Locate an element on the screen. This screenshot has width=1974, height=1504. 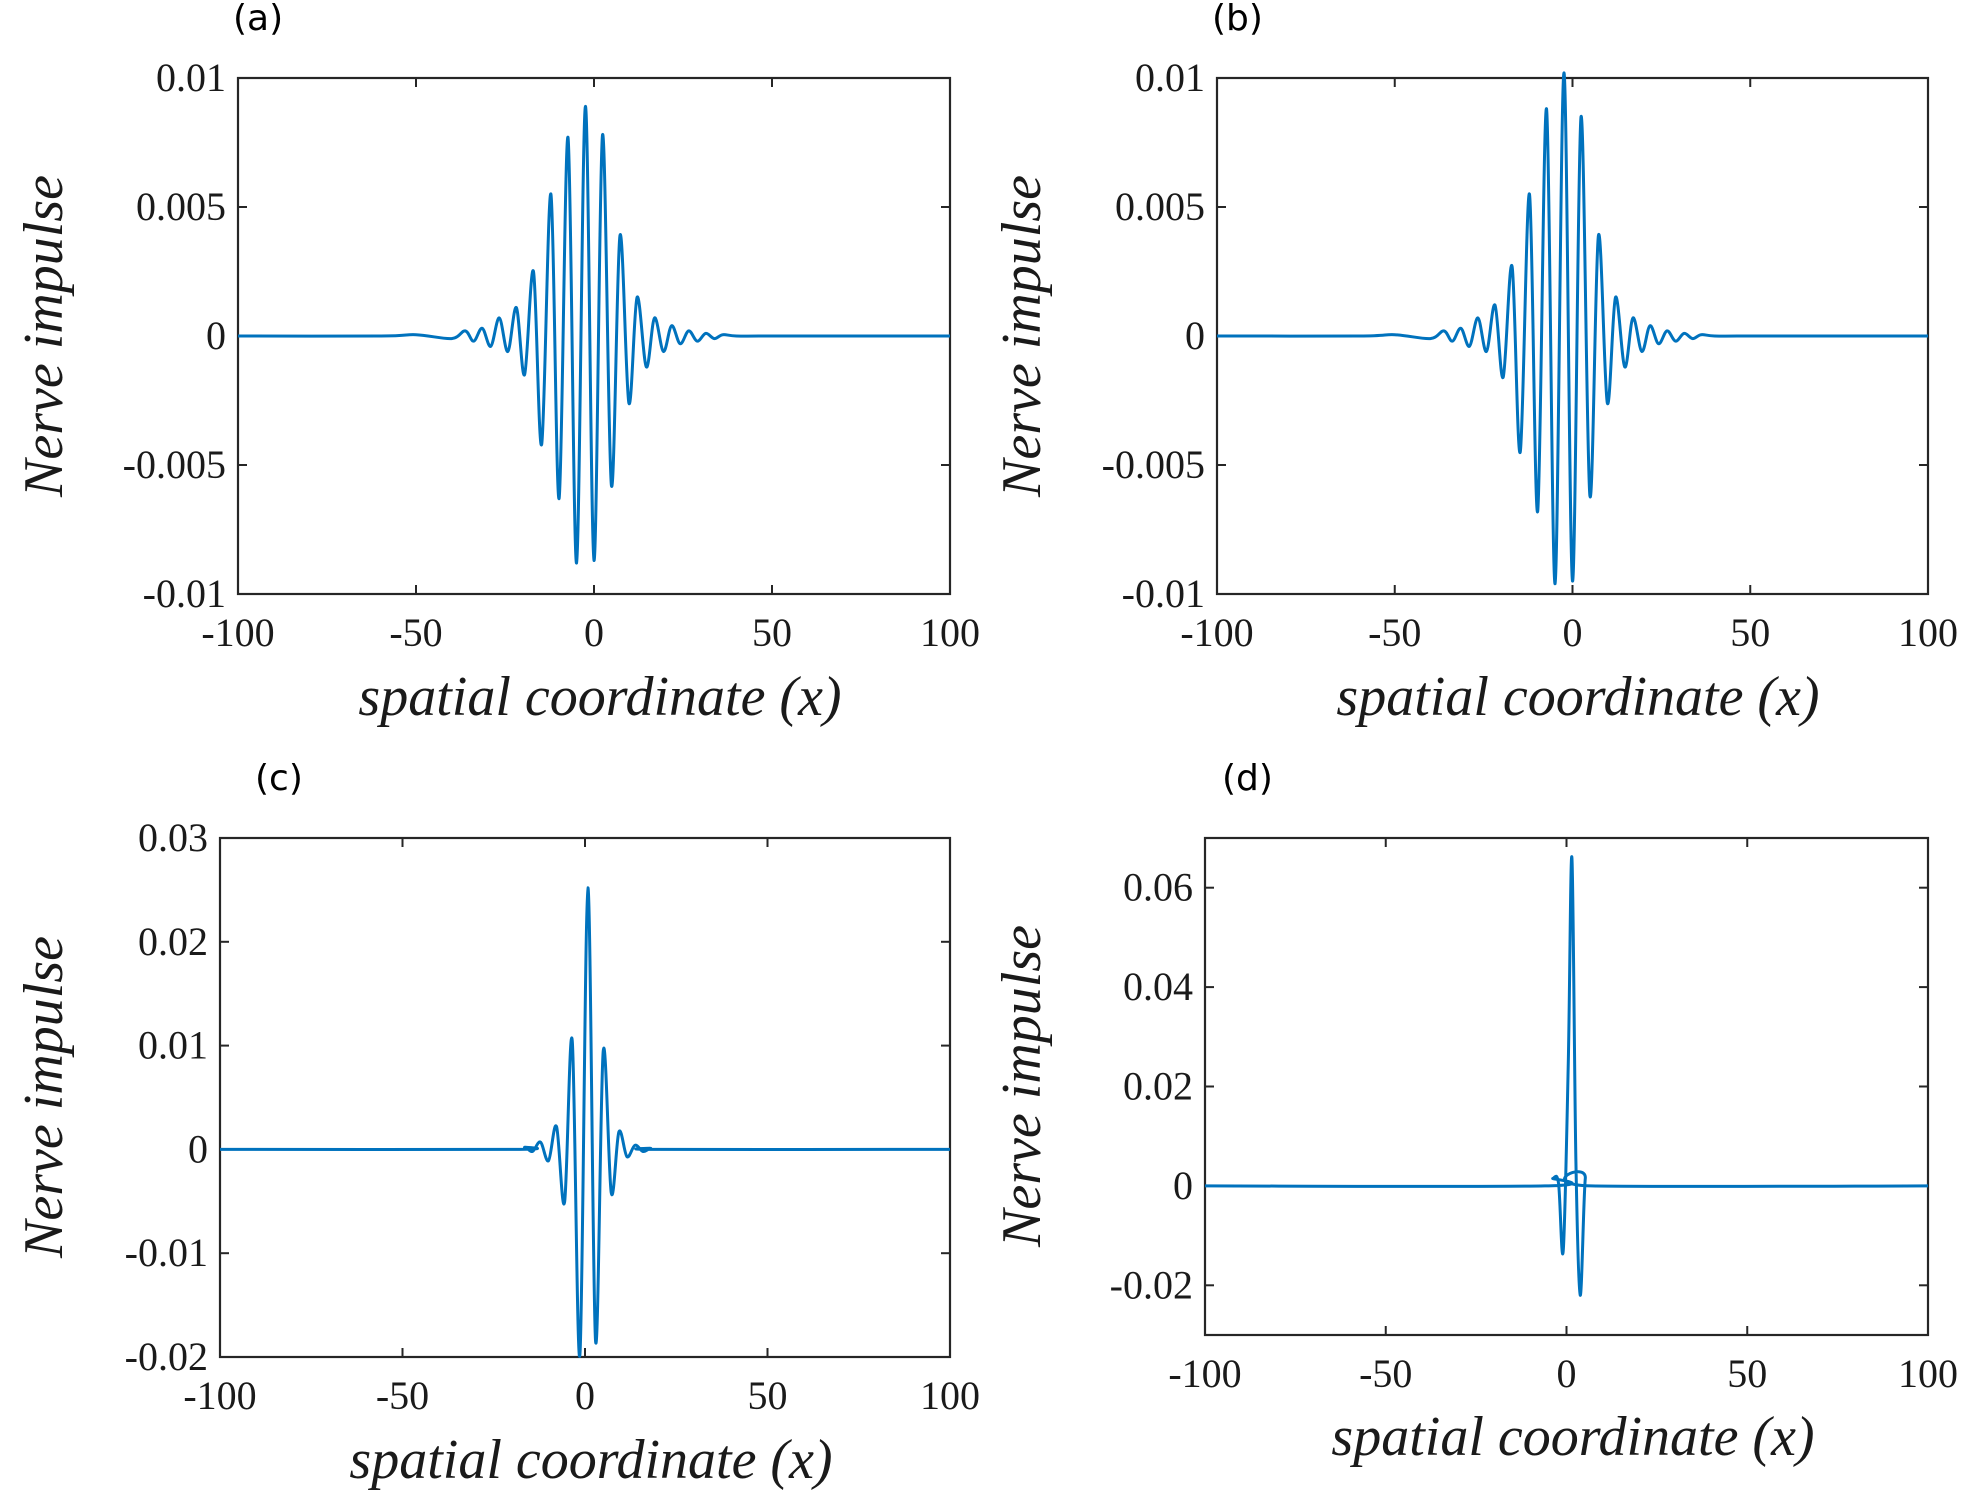
panel-label: (a) is located at coordinates (258, 19).